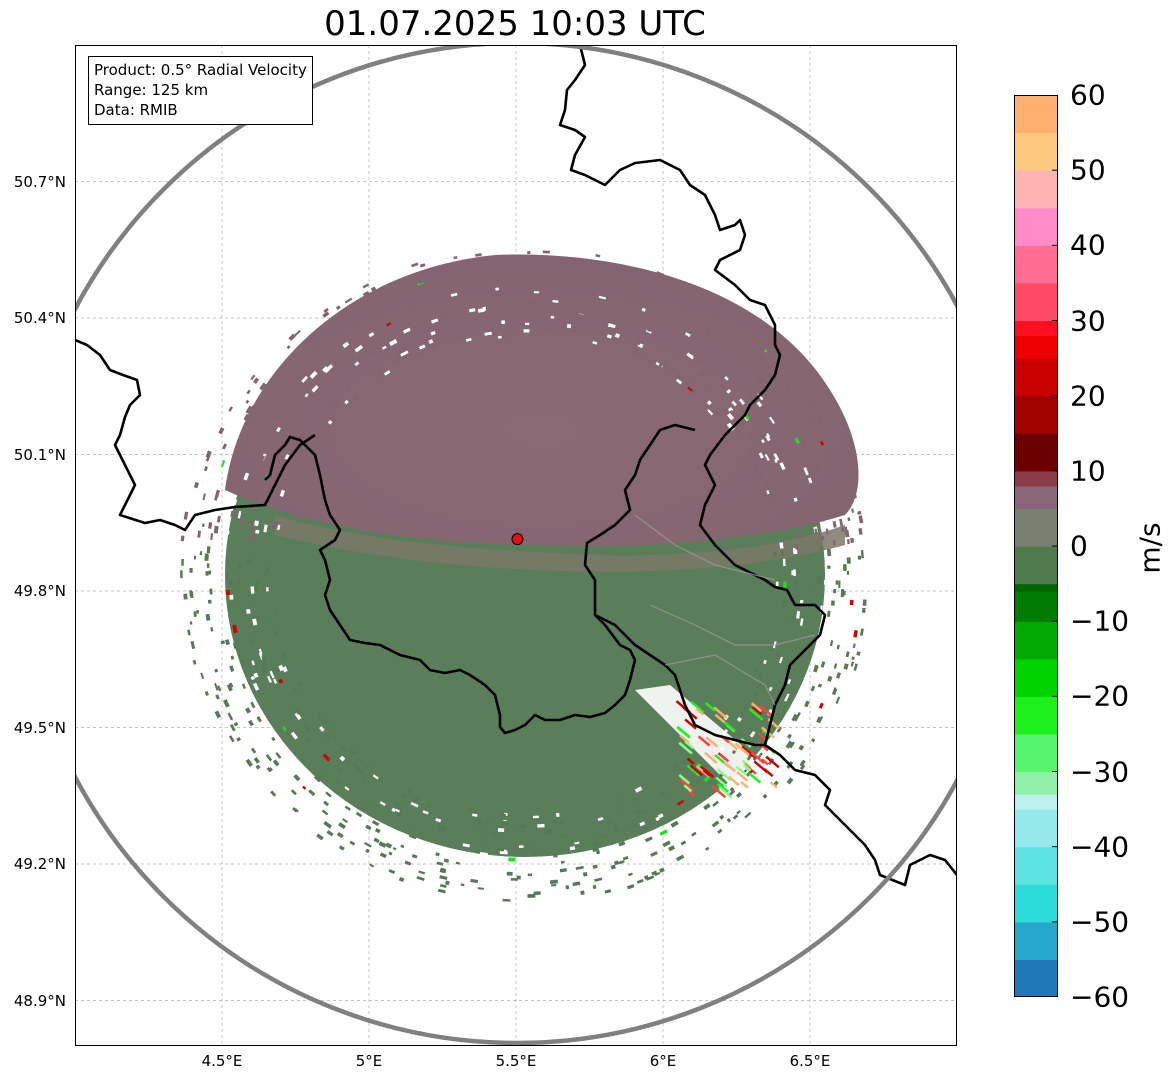  Describe the element at coordinates (39, 591) in the screenshot. I see `lat-tick-label: 49.8°N` at that location.